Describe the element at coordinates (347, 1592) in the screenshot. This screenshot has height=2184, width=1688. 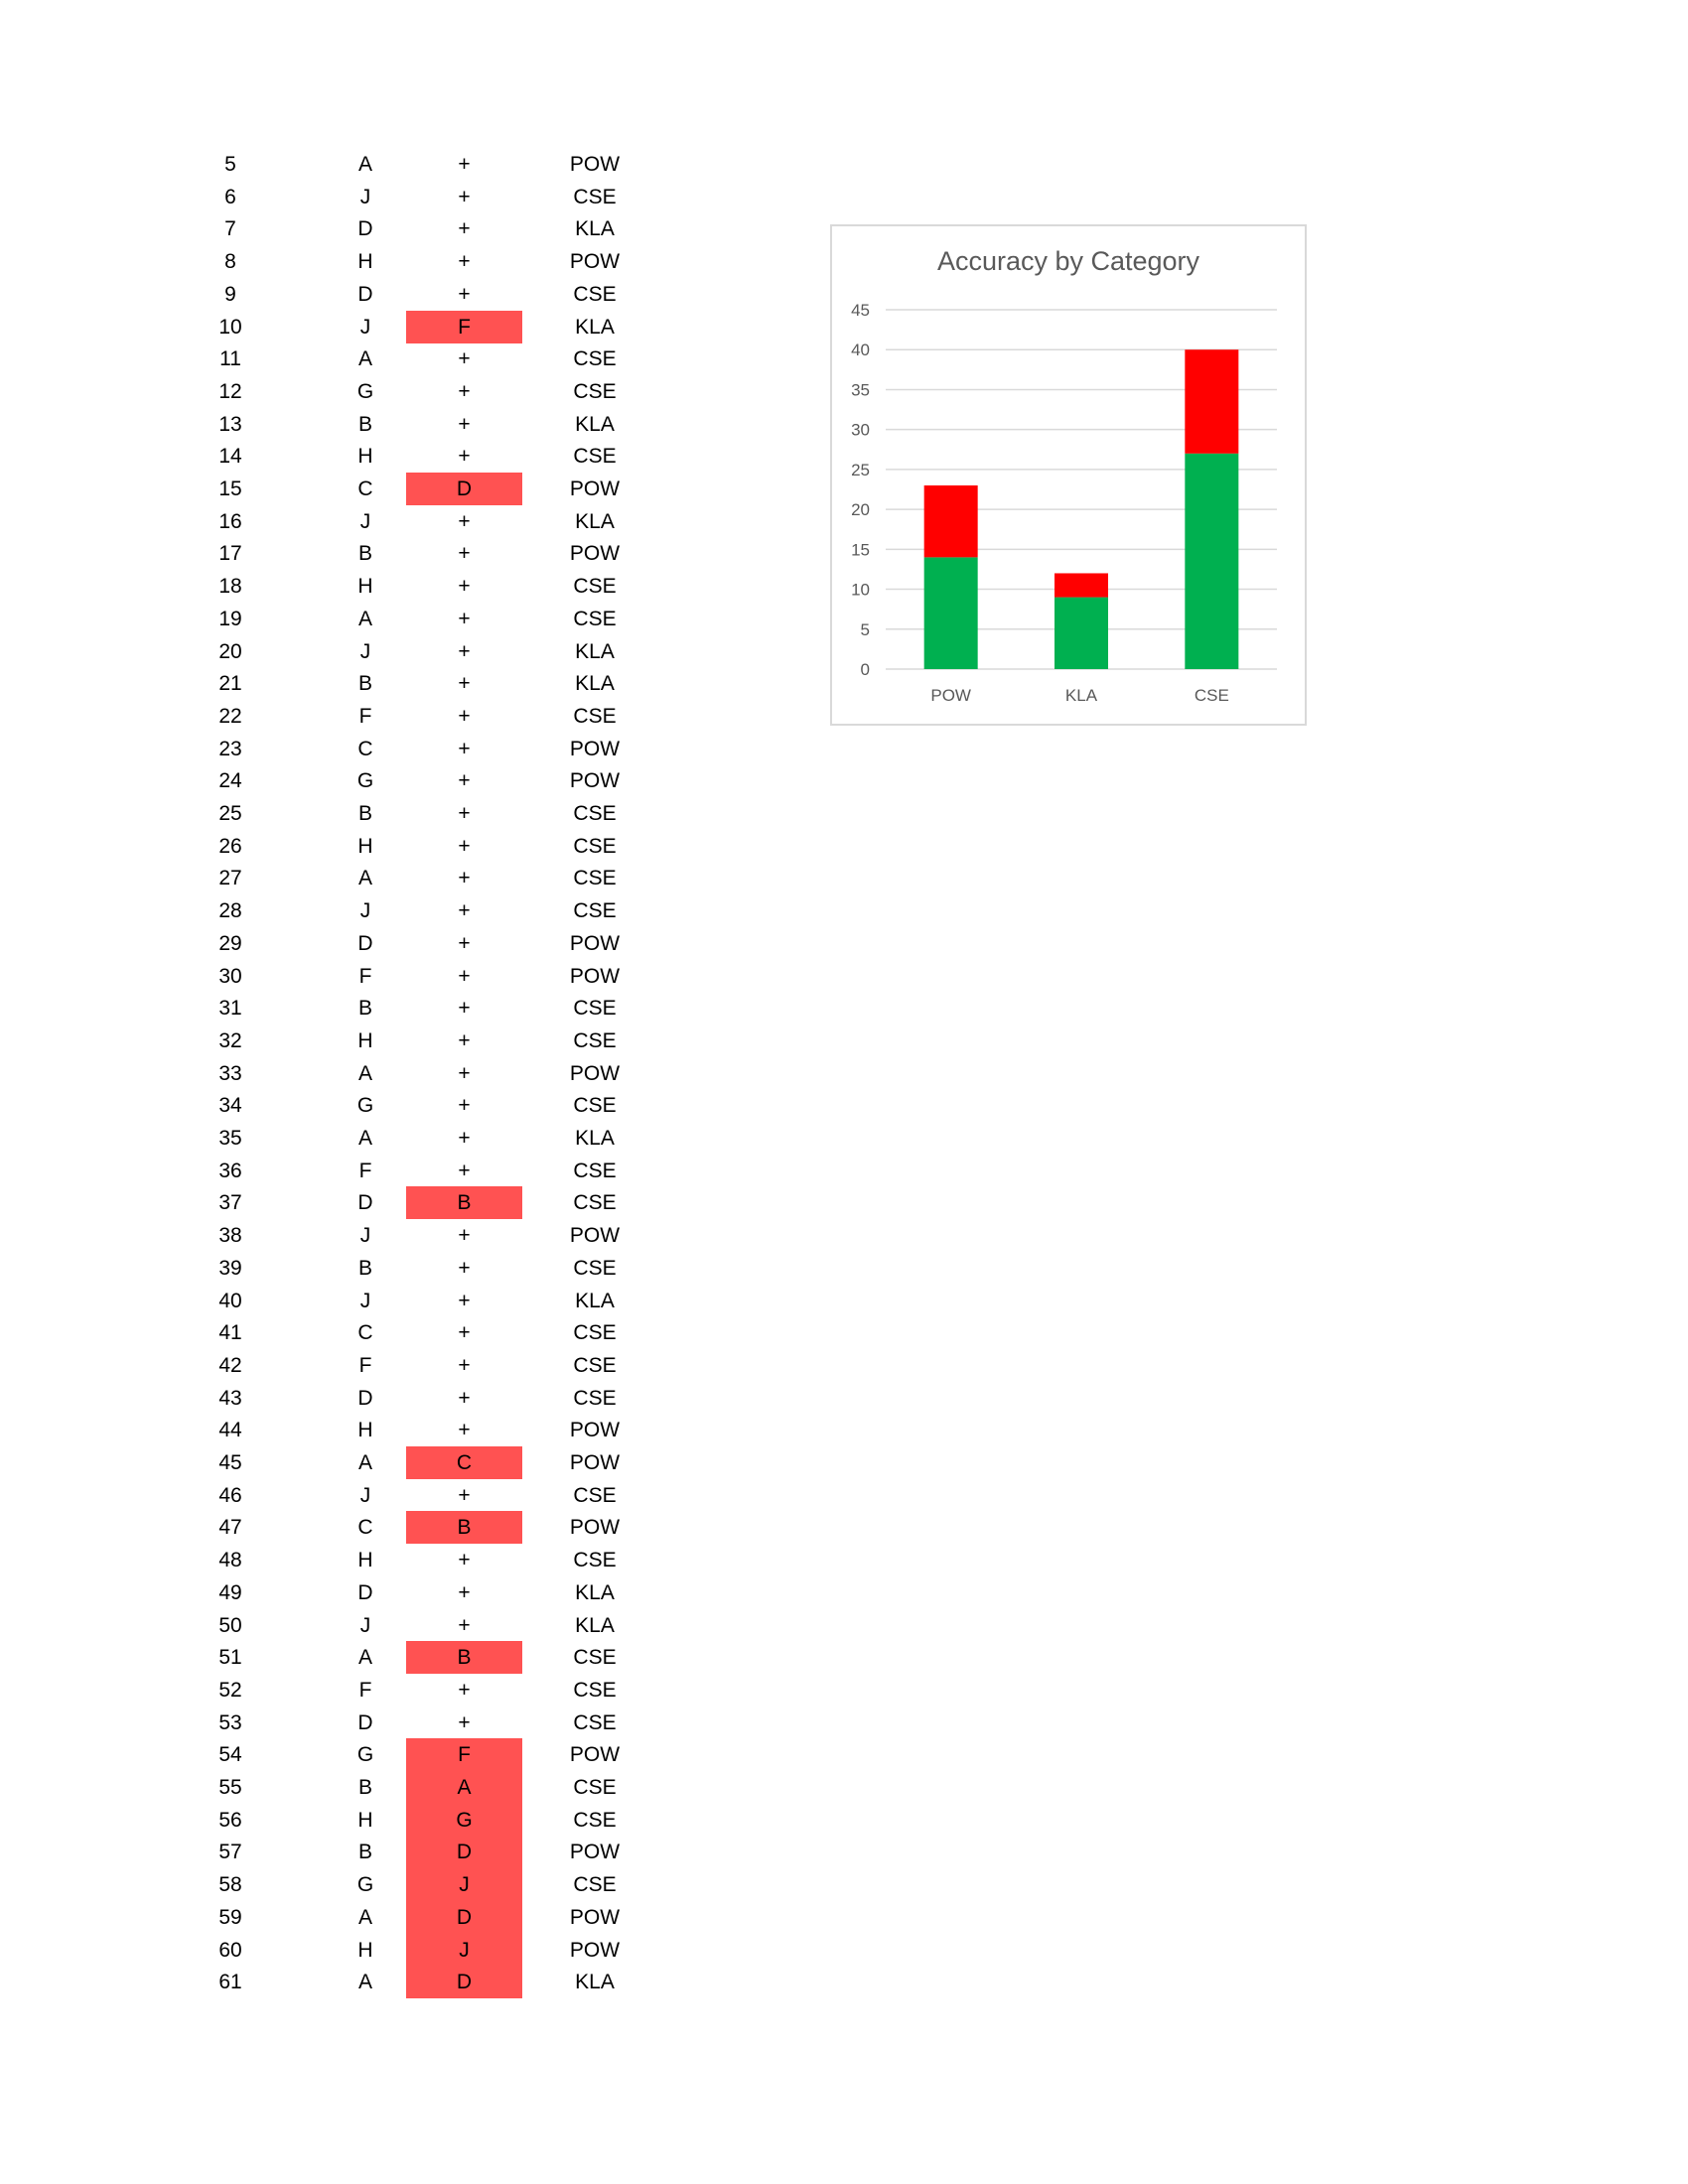
I see `table-row: 49 D + KLA` at that location.